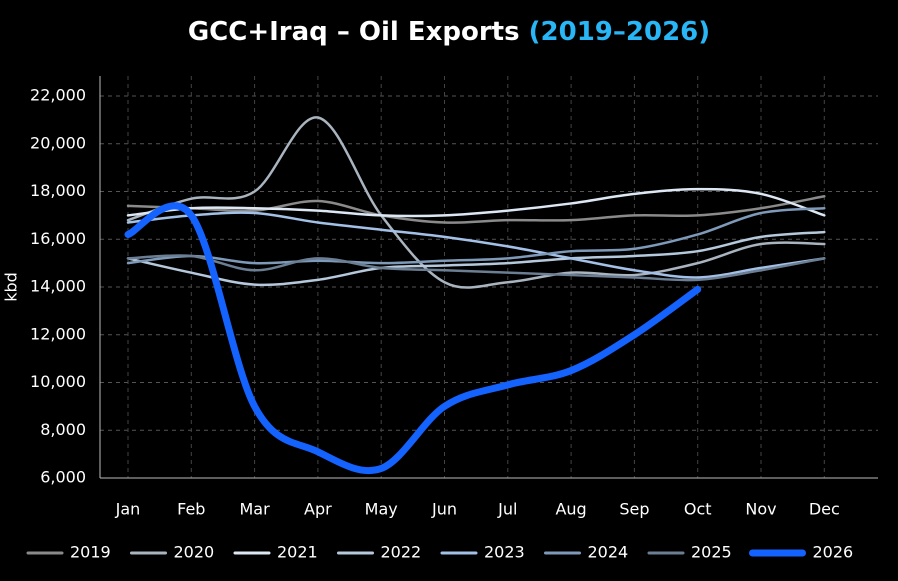 The image size is (898, 581). Describe the element at coordinates (570, 509) in the screenshot. I see `x-tick-label: Aug` at that location.